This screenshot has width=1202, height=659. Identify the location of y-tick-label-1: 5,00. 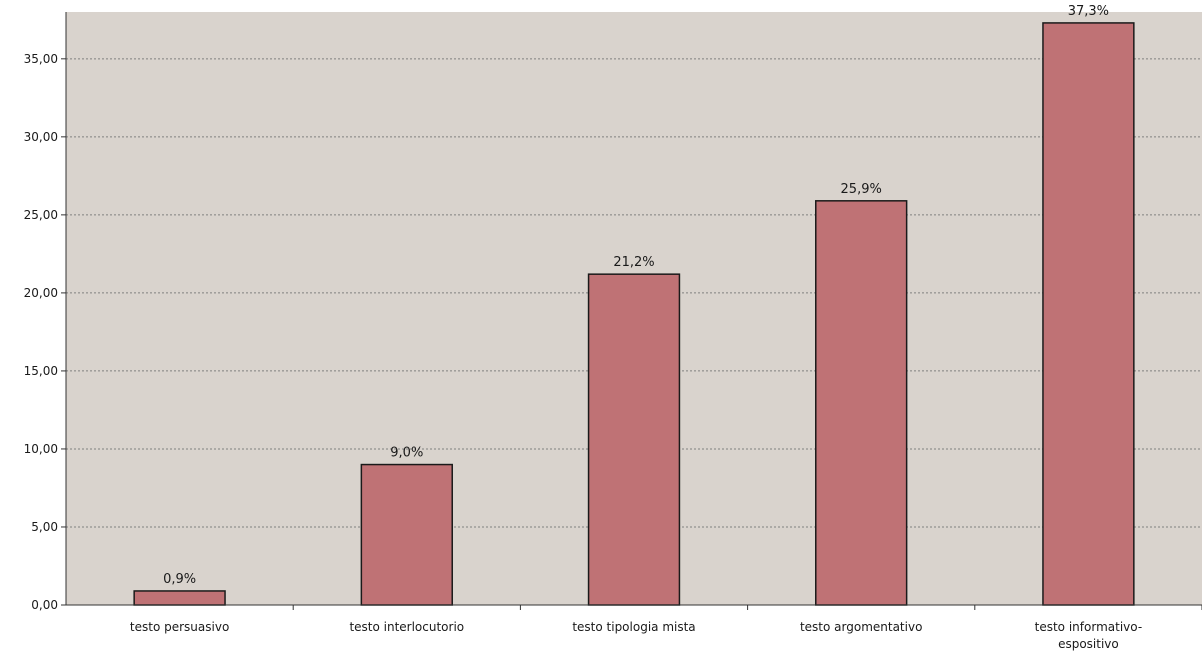
(44, 527).